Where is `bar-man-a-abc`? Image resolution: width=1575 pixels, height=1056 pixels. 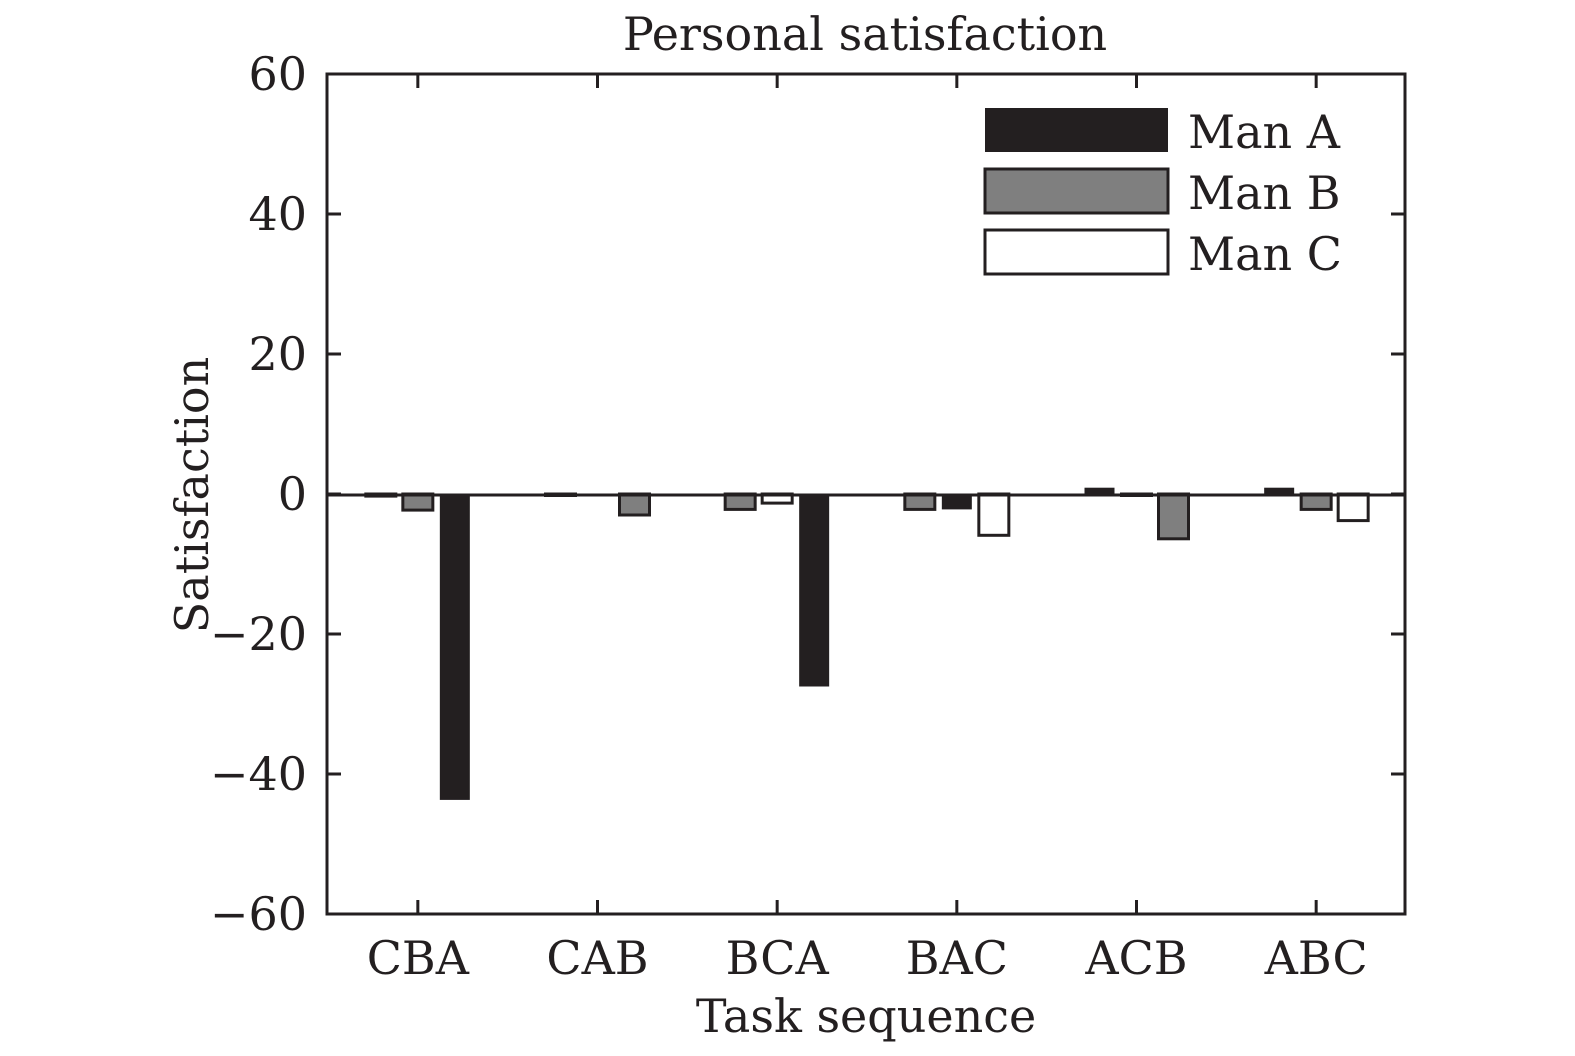
bar-man-a-abc is located at coordinates (1279, 490).